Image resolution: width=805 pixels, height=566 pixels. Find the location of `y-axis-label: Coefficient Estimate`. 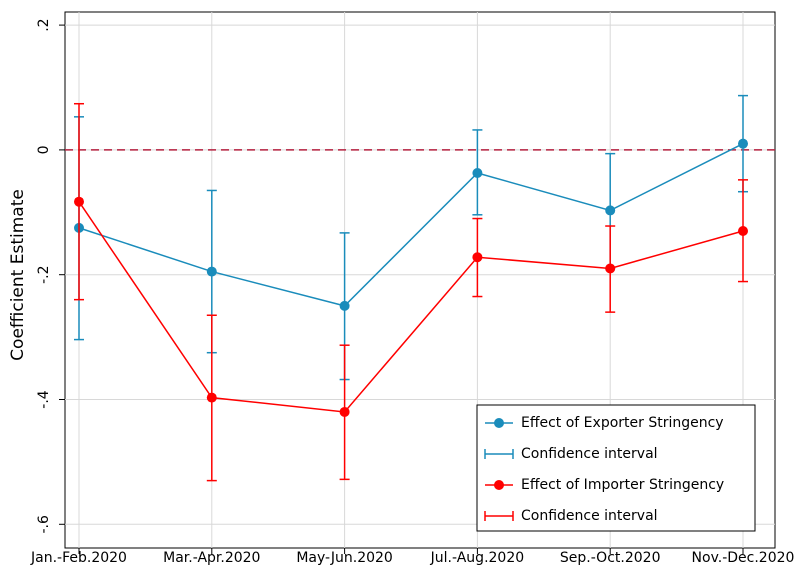

y-axis-label: Coefficient Estimate is located at coordinates (18, 275).